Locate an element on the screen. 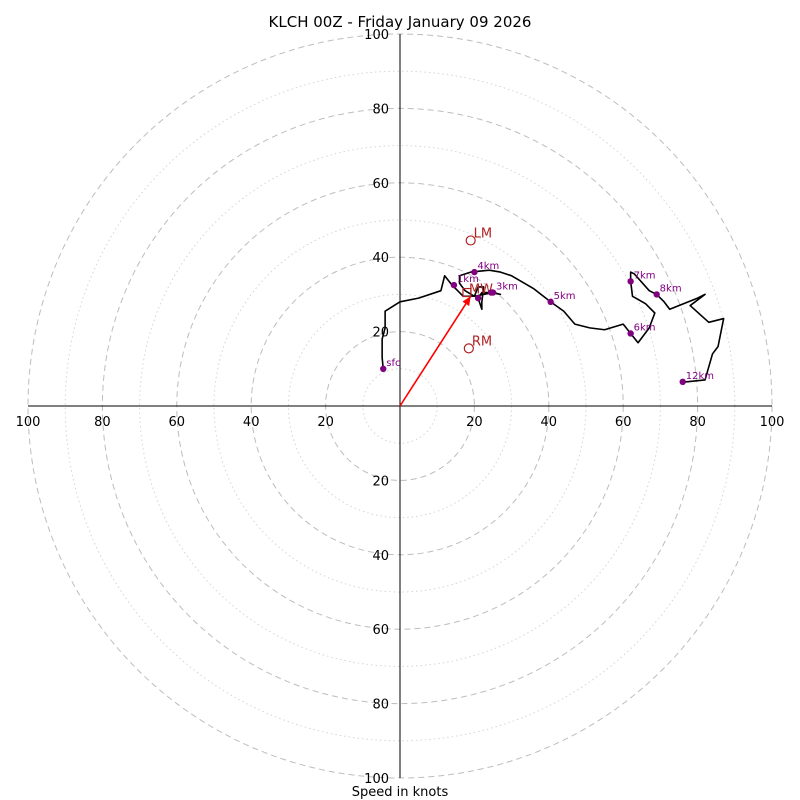 This screenshot has width=800, height=800. height-marker-label: 12km is located at coordinates (700, 376).